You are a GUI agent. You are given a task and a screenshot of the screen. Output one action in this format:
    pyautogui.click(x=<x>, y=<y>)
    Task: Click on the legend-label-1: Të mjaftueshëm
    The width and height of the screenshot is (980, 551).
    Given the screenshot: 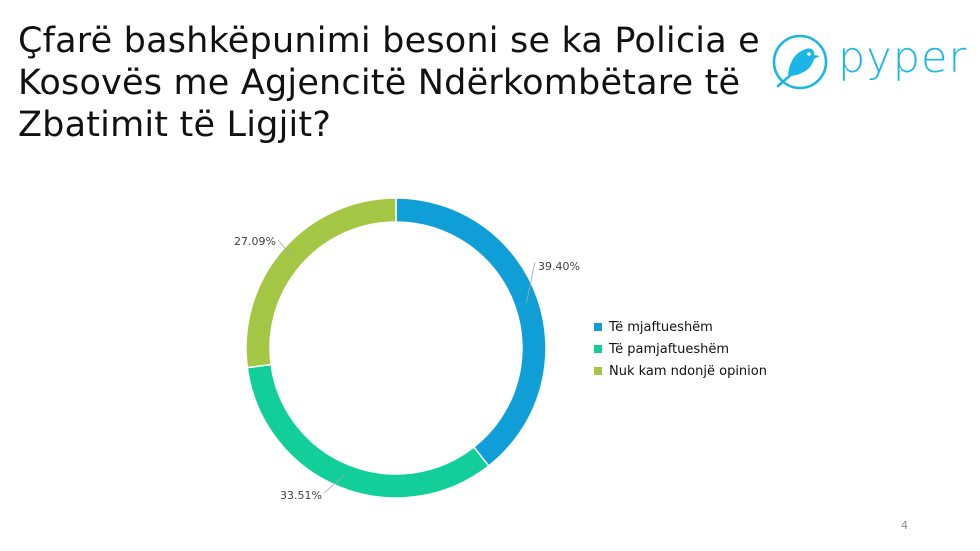 What is the action you would take?
    pyautogui.click(x=661, y=327)
    